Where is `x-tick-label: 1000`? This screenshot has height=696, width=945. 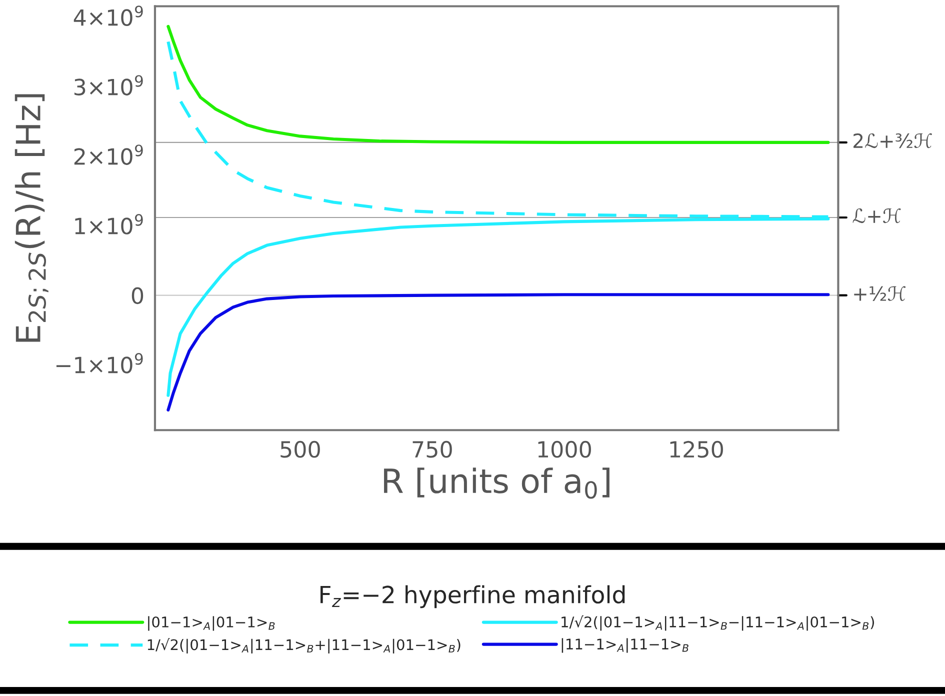
x-tick-label: 1000 is located at coordinates (564, 449).